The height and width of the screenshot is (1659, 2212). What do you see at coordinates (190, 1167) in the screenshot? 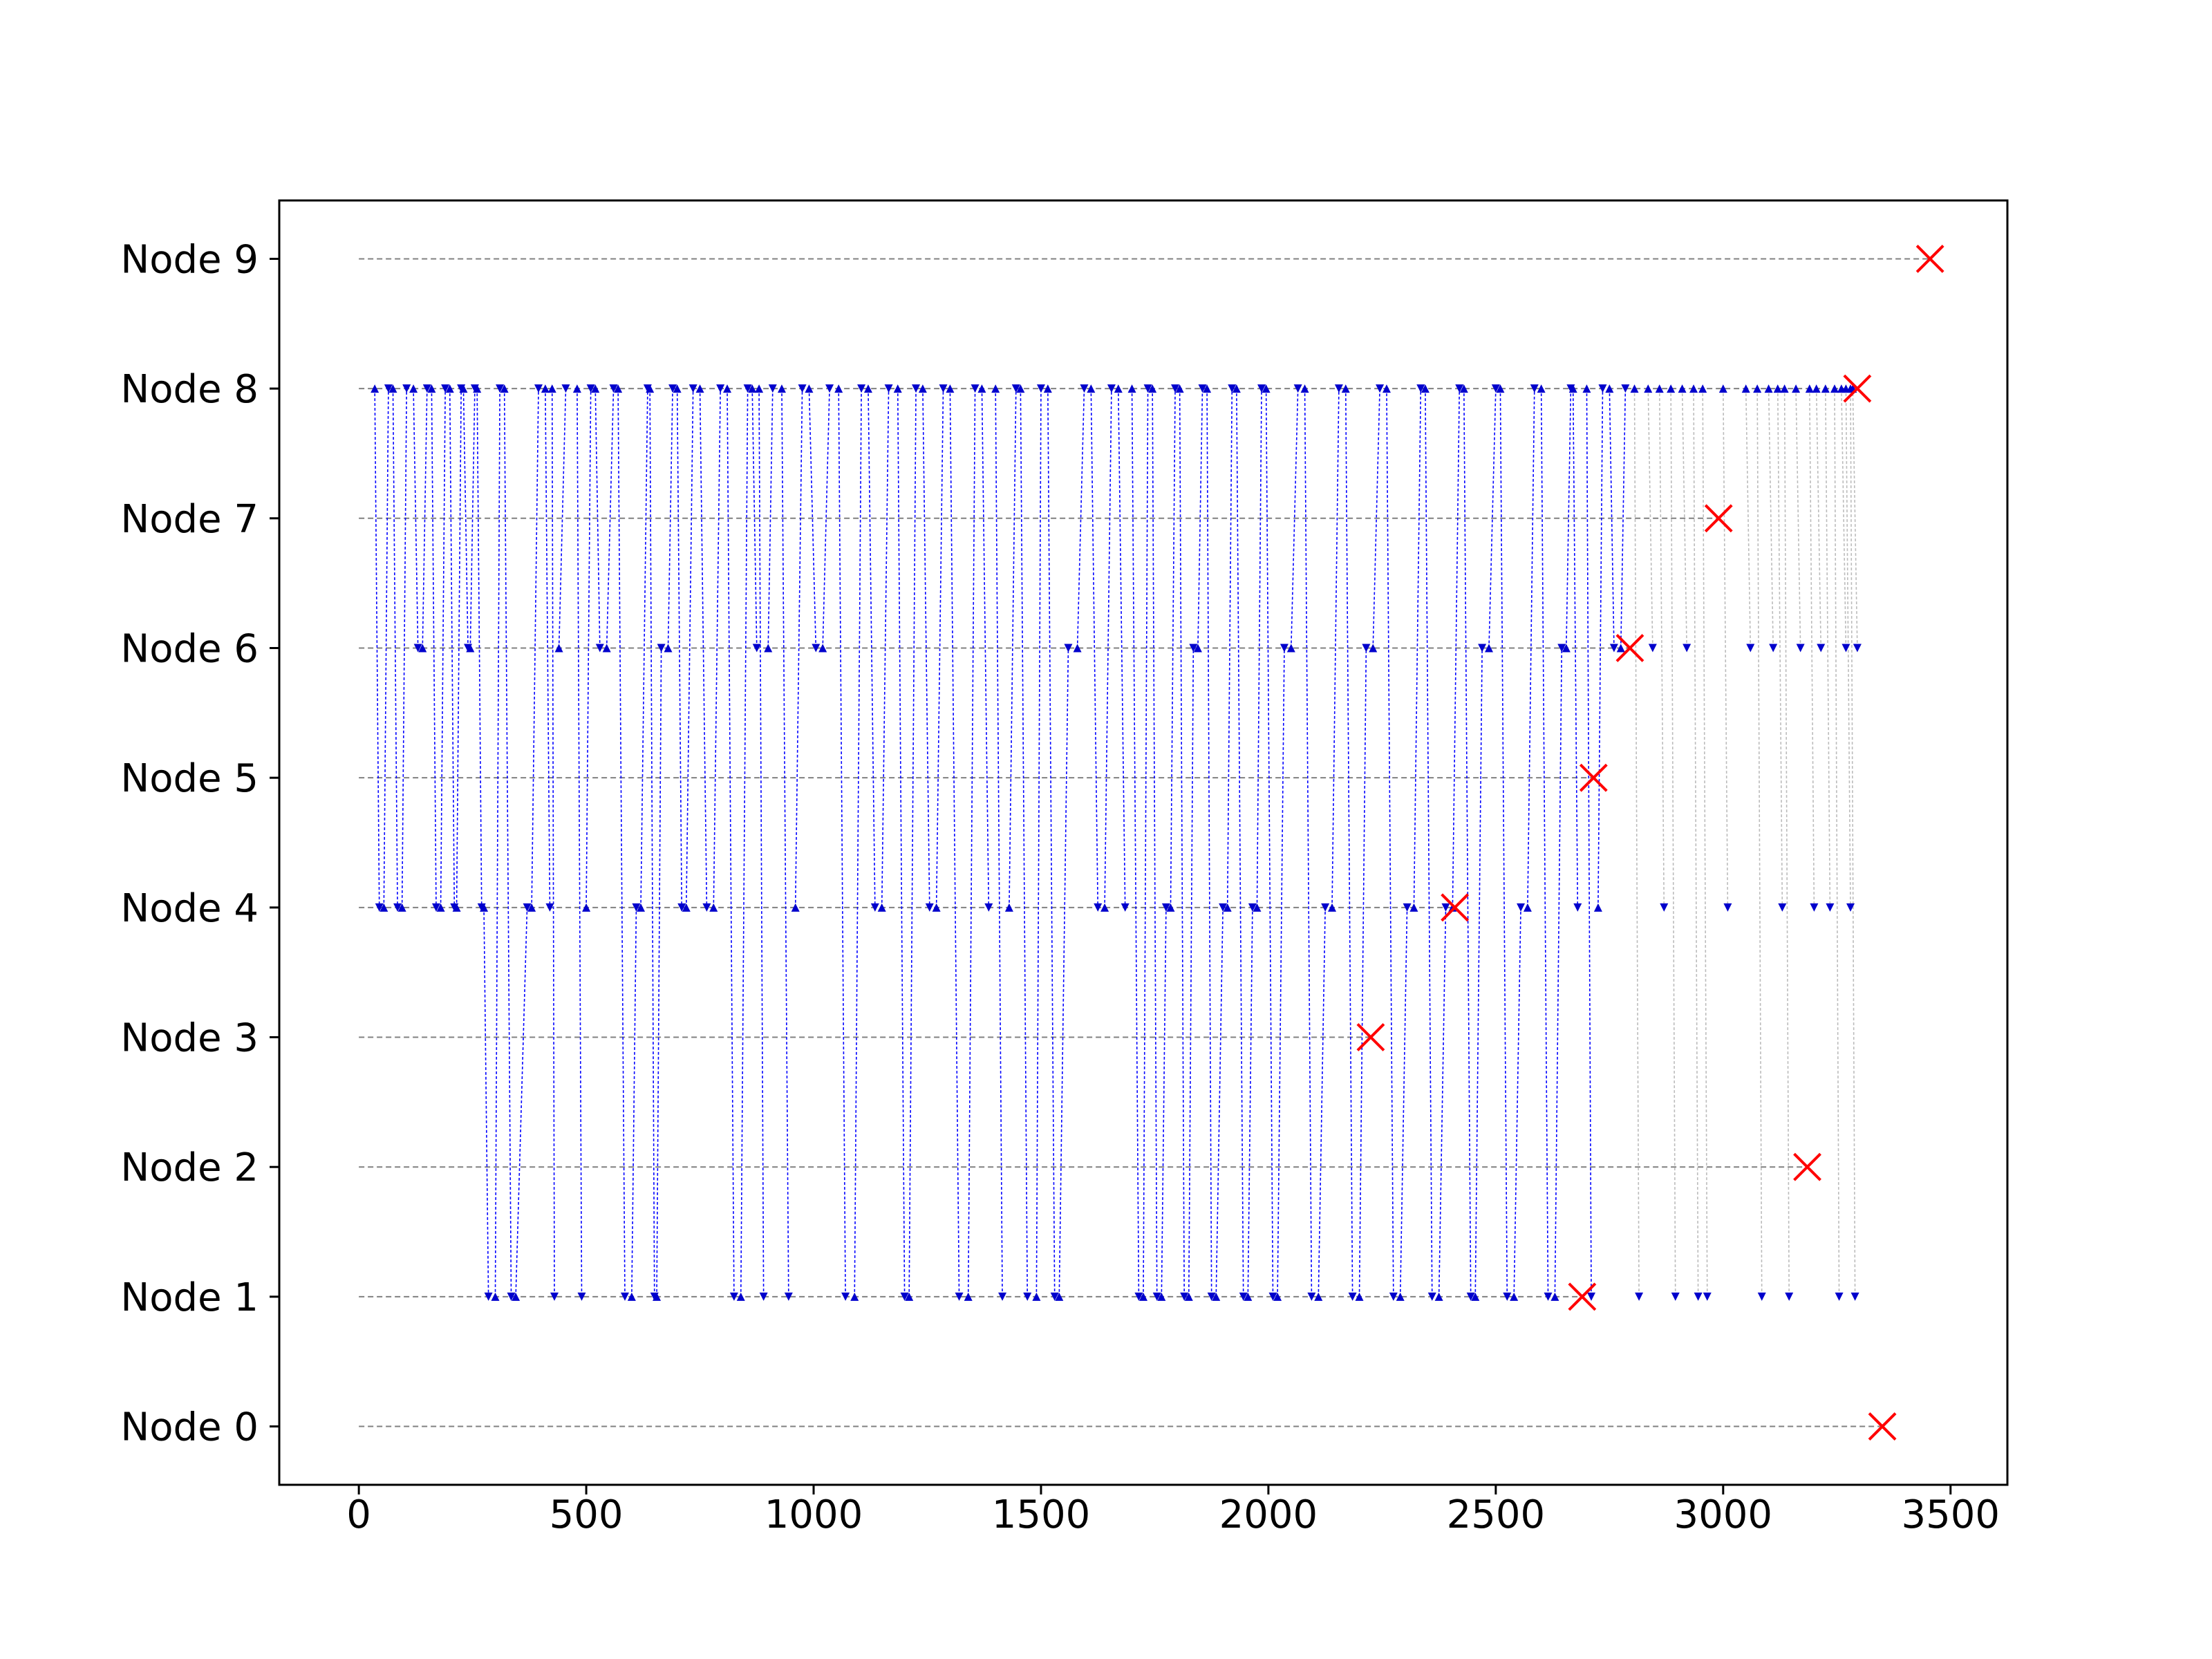
I see `y-tick-label: Node 2` at bounding box center [190, 1167].